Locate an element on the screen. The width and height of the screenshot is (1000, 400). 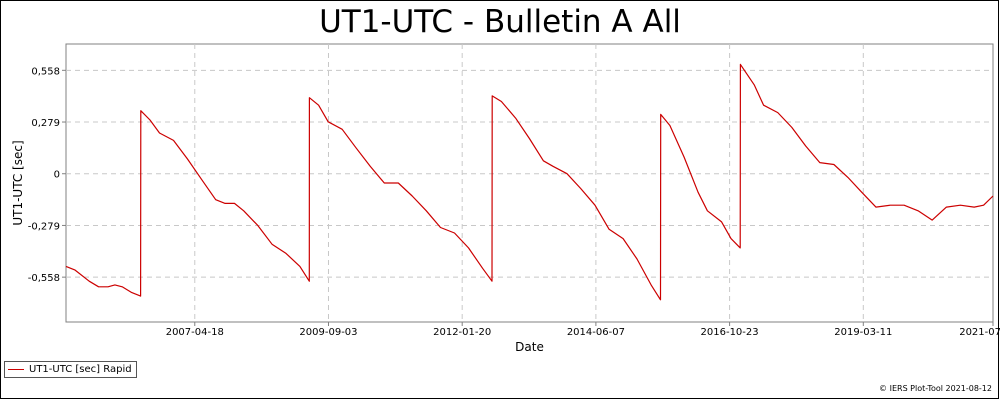
x-tick-label: 2016-10-23 is located at coordinates (730, 332).